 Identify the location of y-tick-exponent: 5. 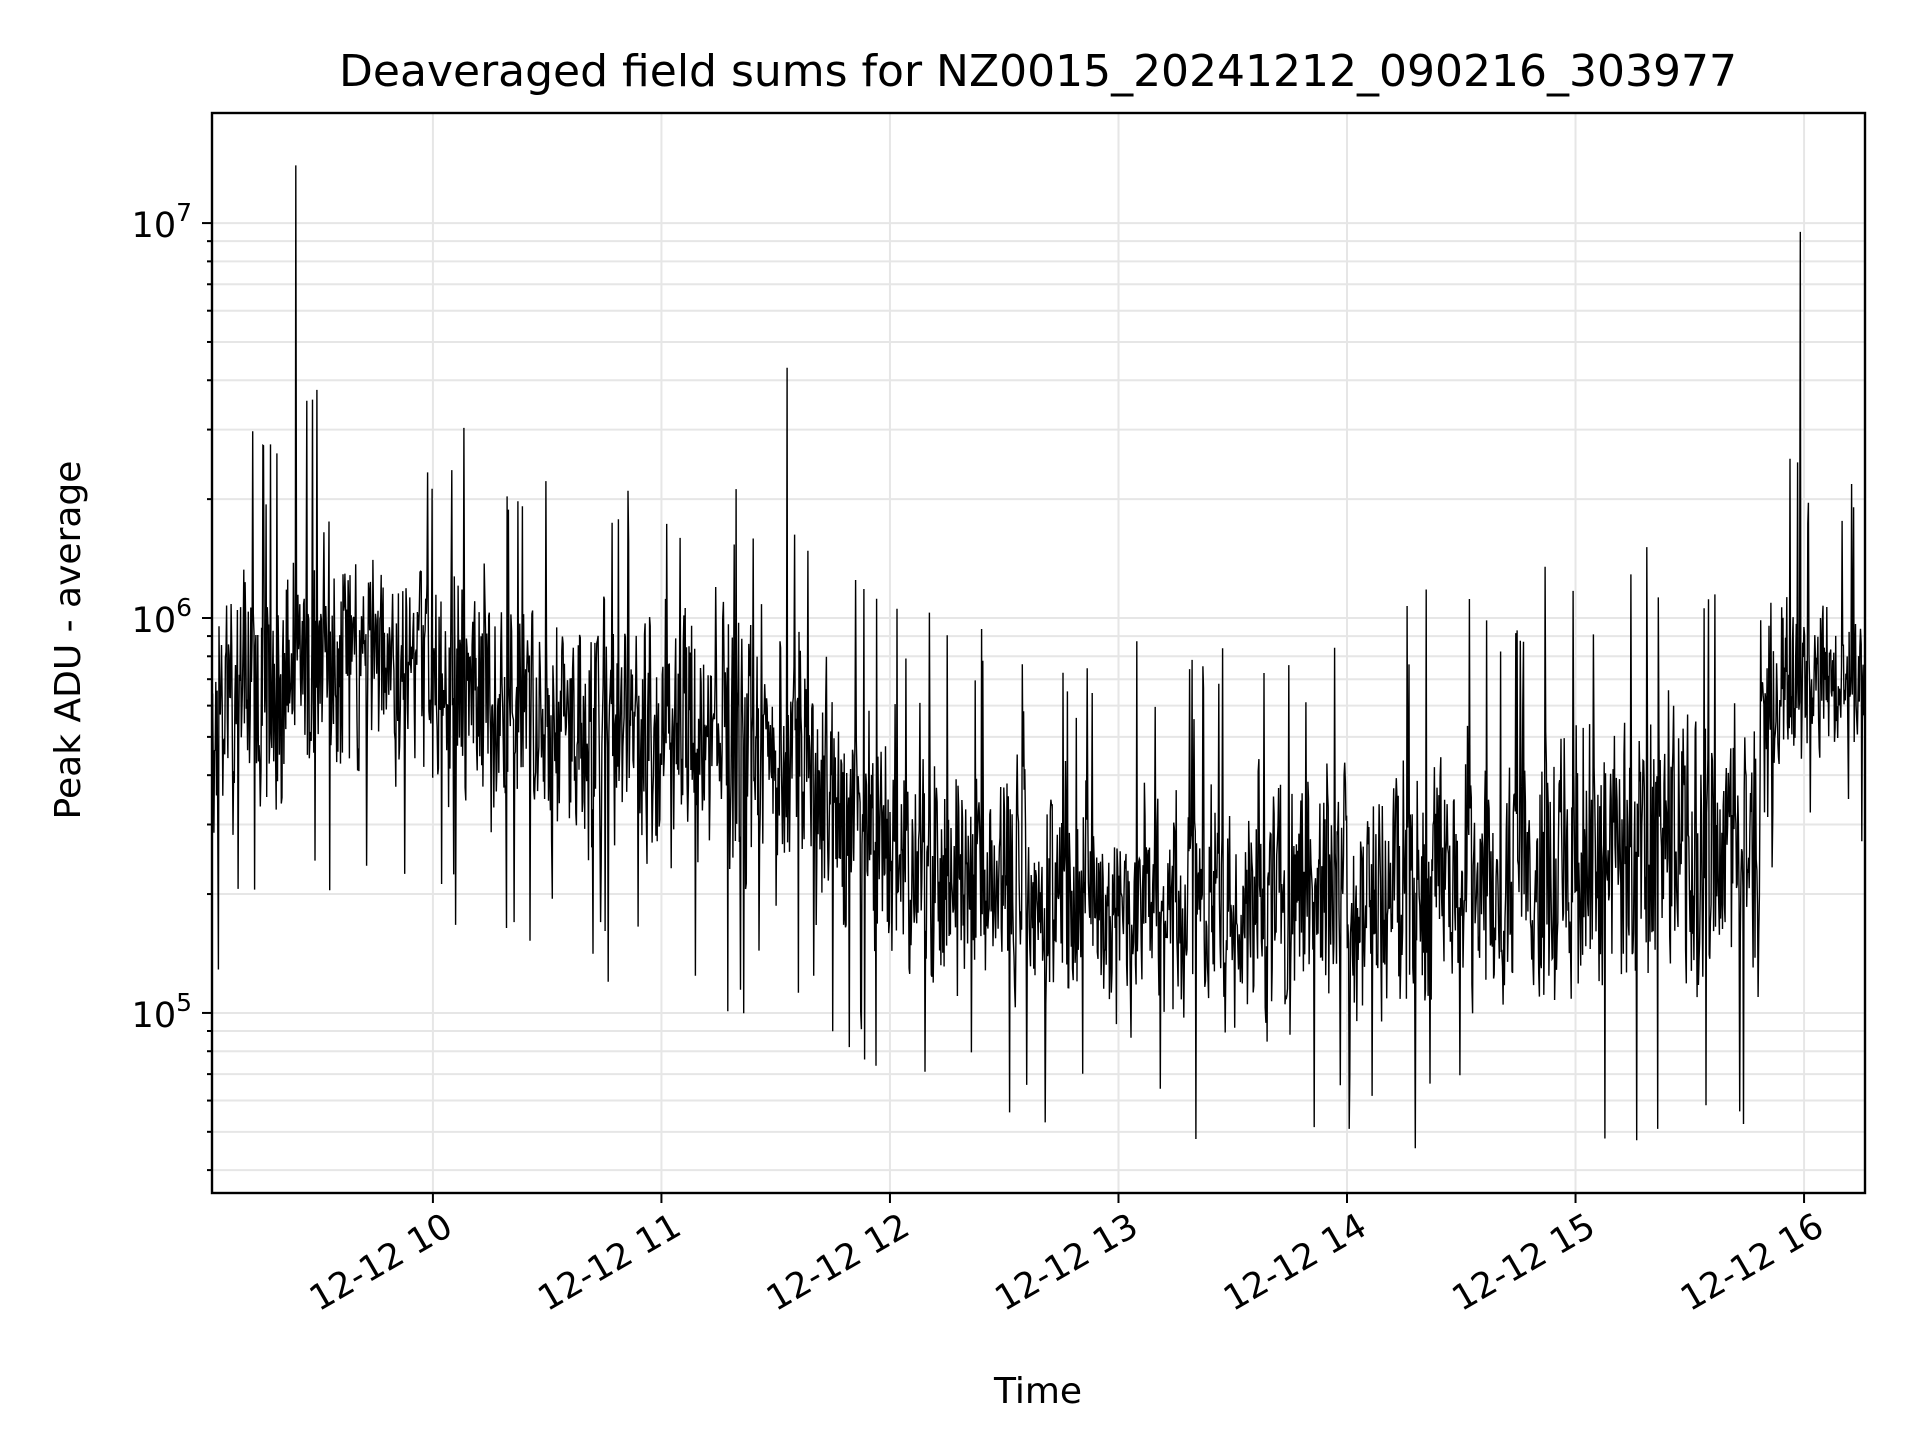
(184, 1002).